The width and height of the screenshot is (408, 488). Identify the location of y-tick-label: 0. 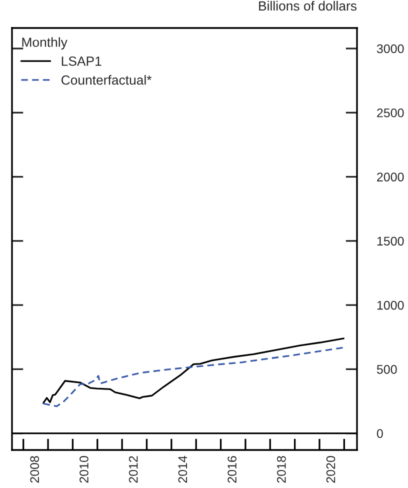
(379, 433).